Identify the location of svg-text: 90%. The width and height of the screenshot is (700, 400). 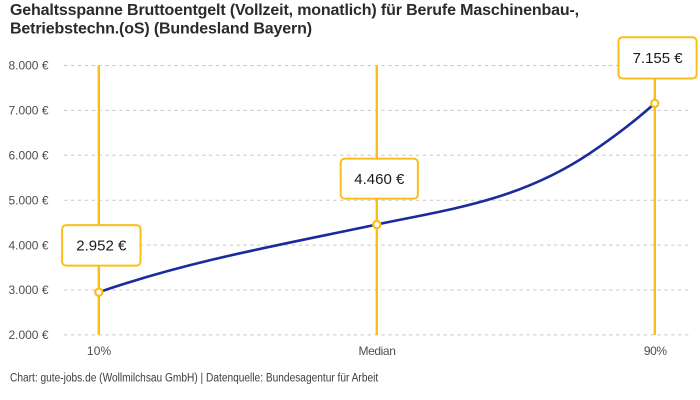
(656, 351).